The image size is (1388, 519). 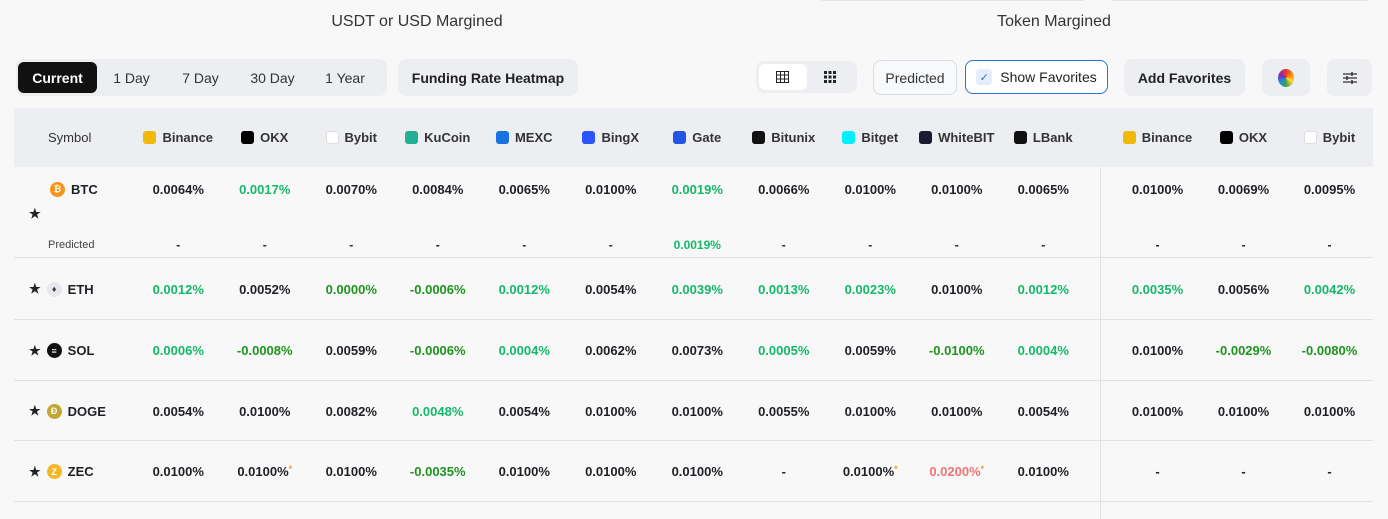 What do you see at coordinates (524, 137) in the screenshot?
I see `mexc-header: MEXC` at bounding box center [524, 137].